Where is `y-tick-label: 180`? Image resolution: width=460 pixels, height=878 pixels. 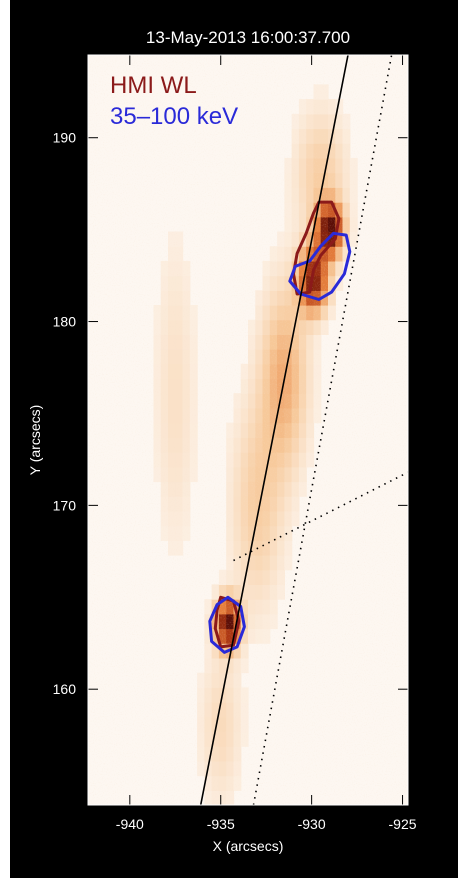 y-tick-label: 180 is located at coordinates (65, 322).